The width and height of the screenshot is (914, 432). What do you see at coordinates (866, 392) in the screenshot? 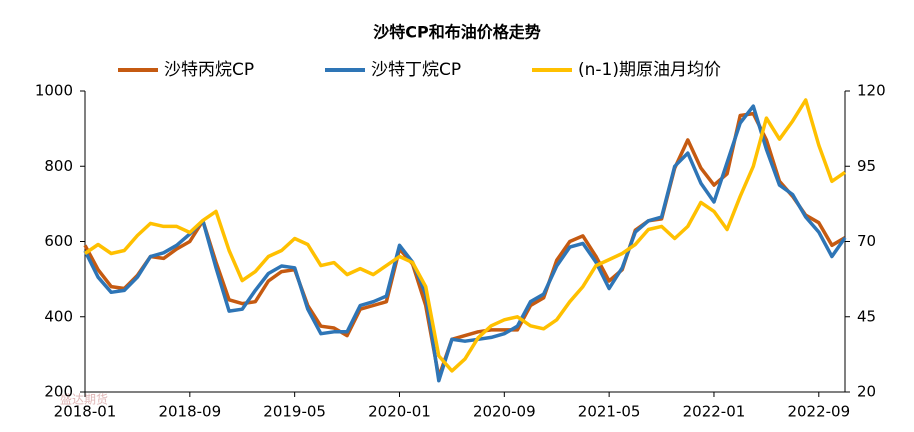
I see `y2-tick-label: 20` at bounding box center [866, 392].